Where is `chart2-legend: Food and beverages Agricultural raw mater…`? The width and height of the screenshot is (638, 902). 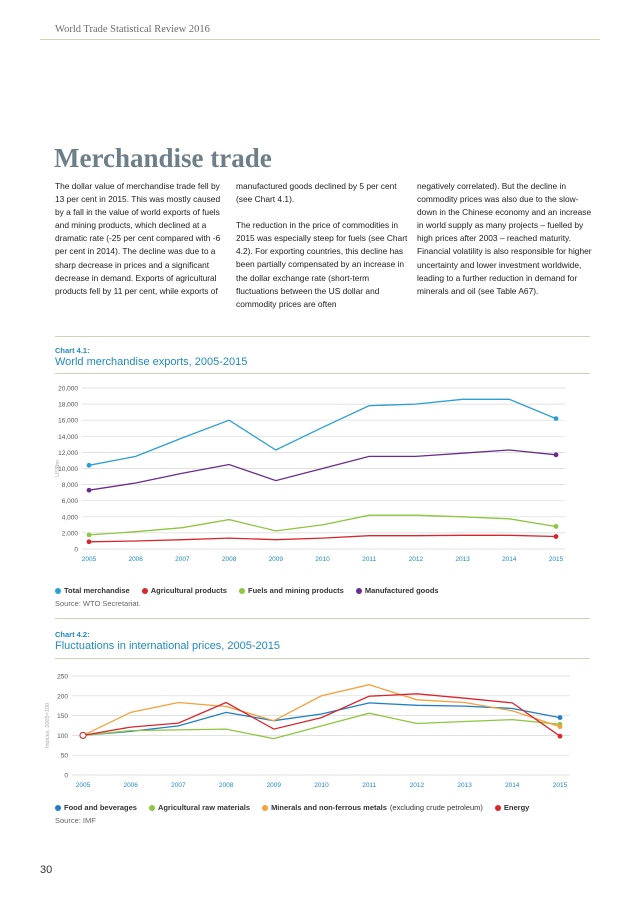
chart2-legend: Food and beverages Agricultural raw mater… is located at coordinates (292, 807).